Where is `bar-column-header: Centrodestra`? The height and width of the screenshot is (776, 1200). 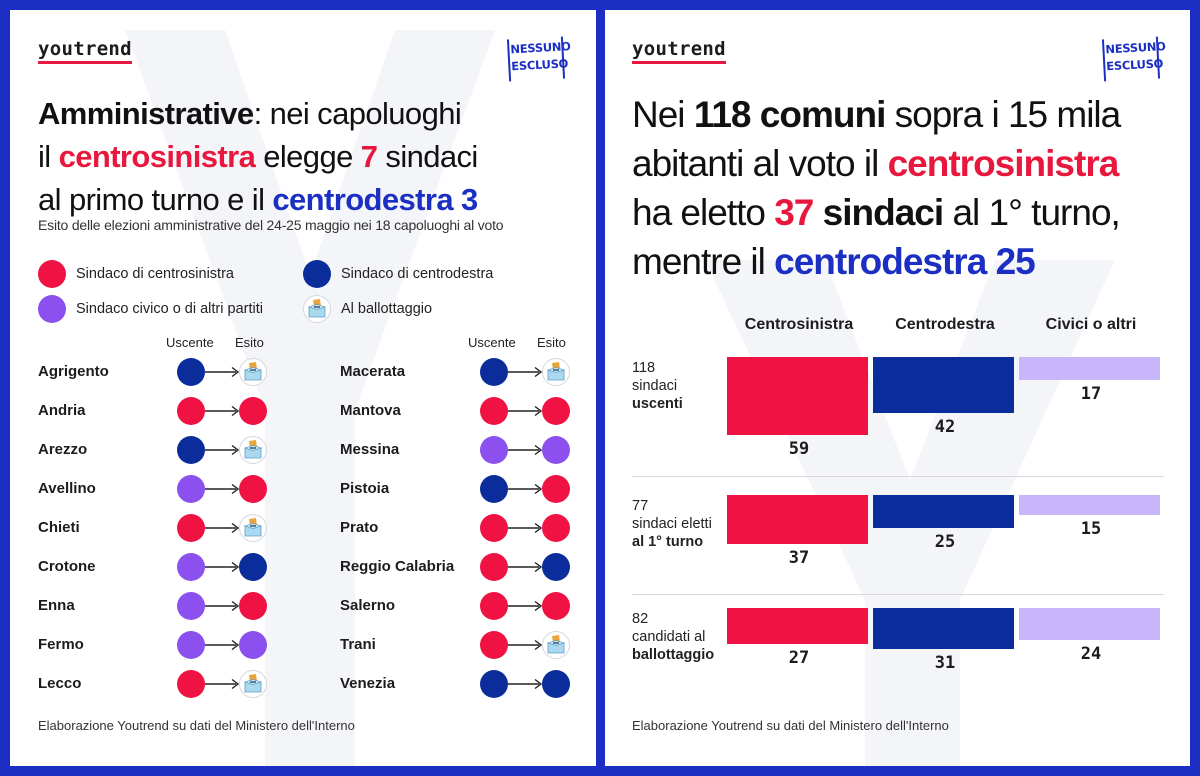 bar-column-header: Centrodestra is located at coordinates (945, 324).